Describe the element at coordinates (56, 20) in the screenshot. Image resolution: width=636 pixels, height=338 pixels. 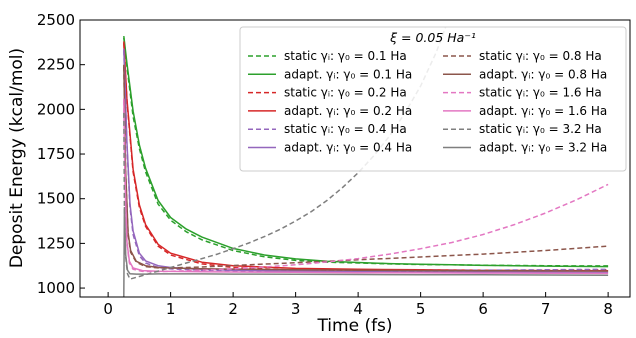
I see `y-tick-label: 2500` at that location.